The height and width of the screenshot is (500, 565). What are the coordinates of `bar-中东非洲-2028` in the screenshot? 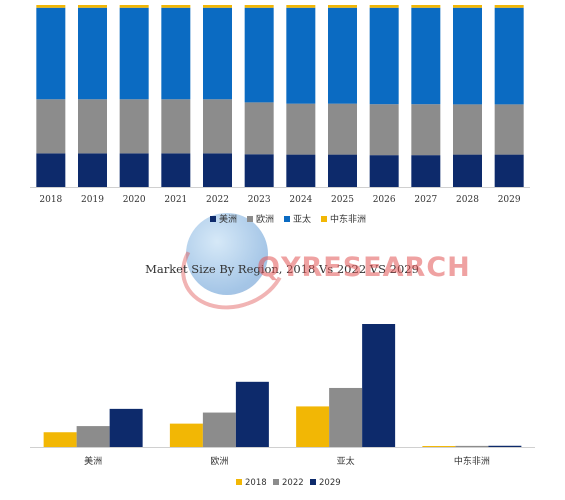 It's located at (467, 6).